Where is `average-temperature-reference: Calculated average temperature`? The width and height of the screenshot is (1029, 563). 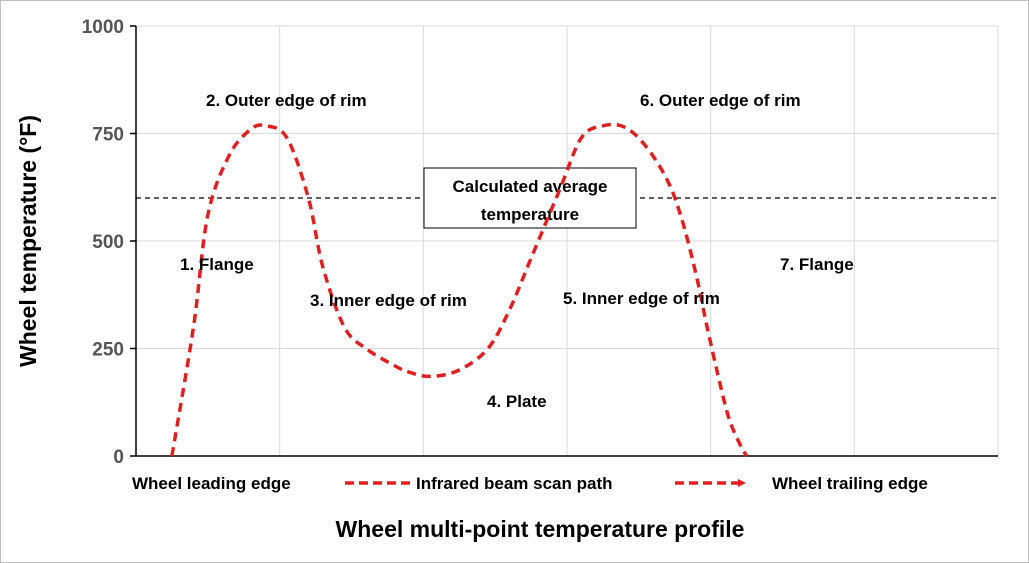 average-temperature-reference: Calculated average temperature is located at coordinates (567, 198).